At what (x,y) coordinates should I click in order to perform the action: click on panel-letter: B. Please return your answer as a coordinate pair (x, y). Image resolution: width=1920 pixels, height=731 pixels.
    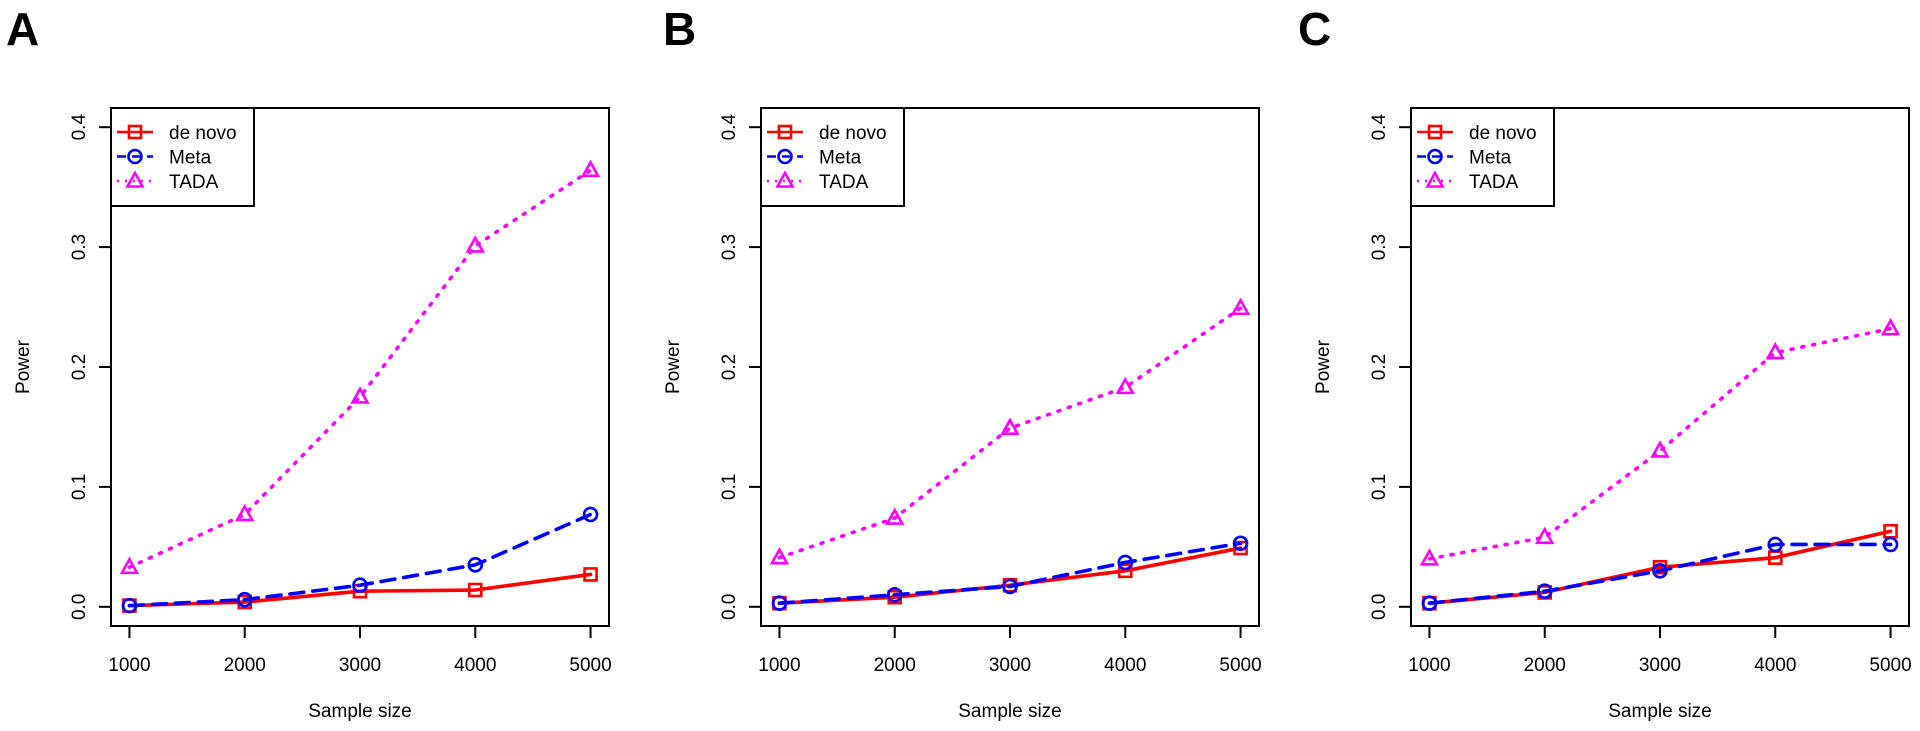
    Looking at the image, I should click on (679, 29).